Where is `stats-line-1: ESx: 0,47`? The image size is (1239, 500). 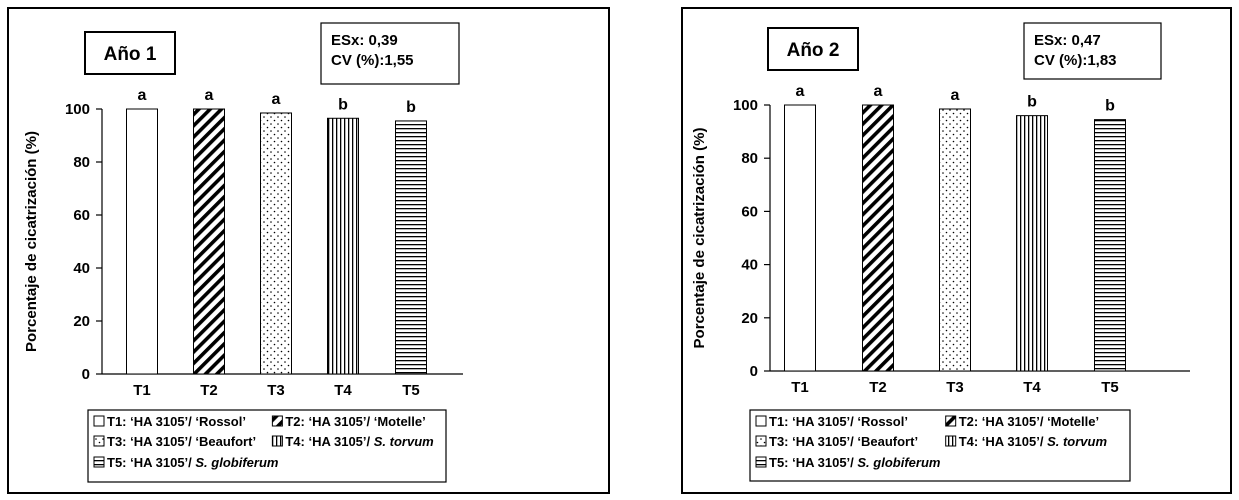
stats-line-1: ESx: 0,47 is located at coordinates (1067, 40).